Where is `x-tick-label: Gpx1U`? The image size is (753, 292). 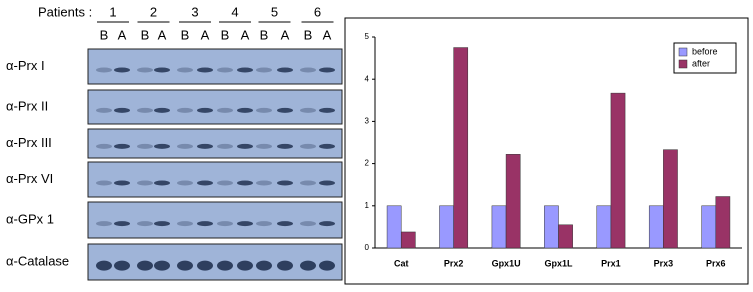 x-tick-label: Gpx1U is located at coordinates (506, 263).